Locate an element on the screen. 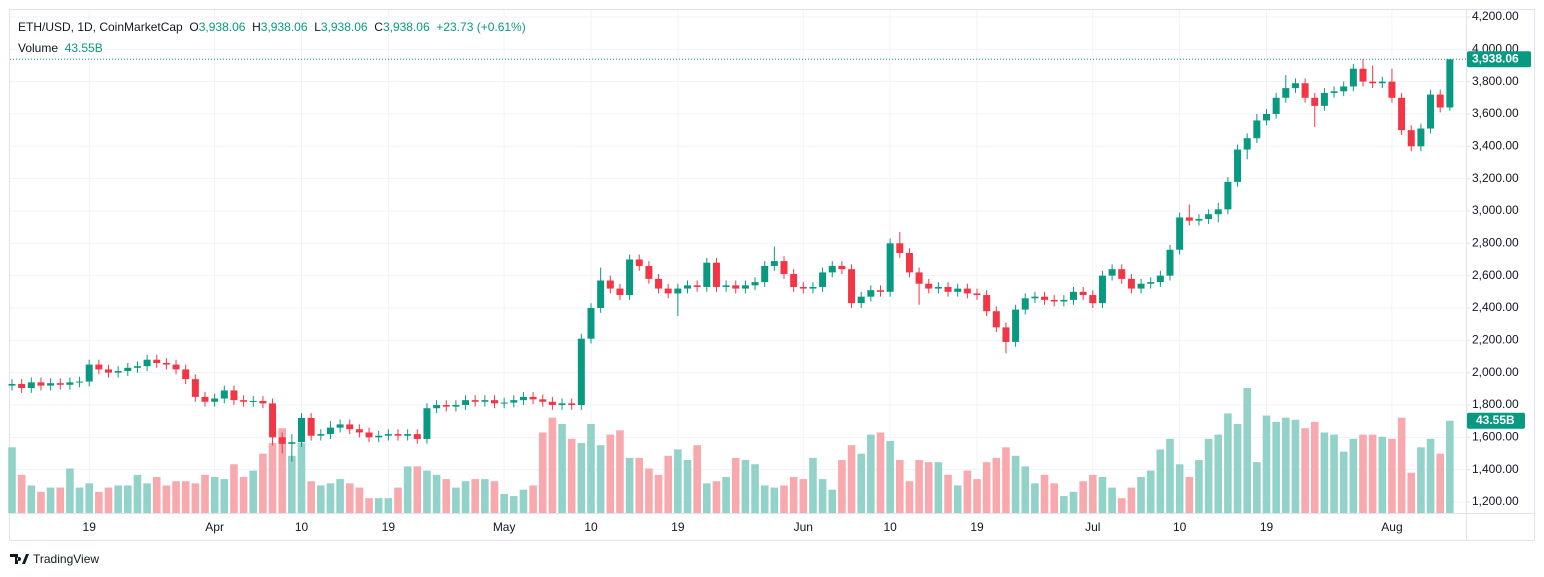 Image resolution: width=1544 pixels, height=577 pixels. y-tick-label: 3,600.00 is located at coordinates (1495, 113).